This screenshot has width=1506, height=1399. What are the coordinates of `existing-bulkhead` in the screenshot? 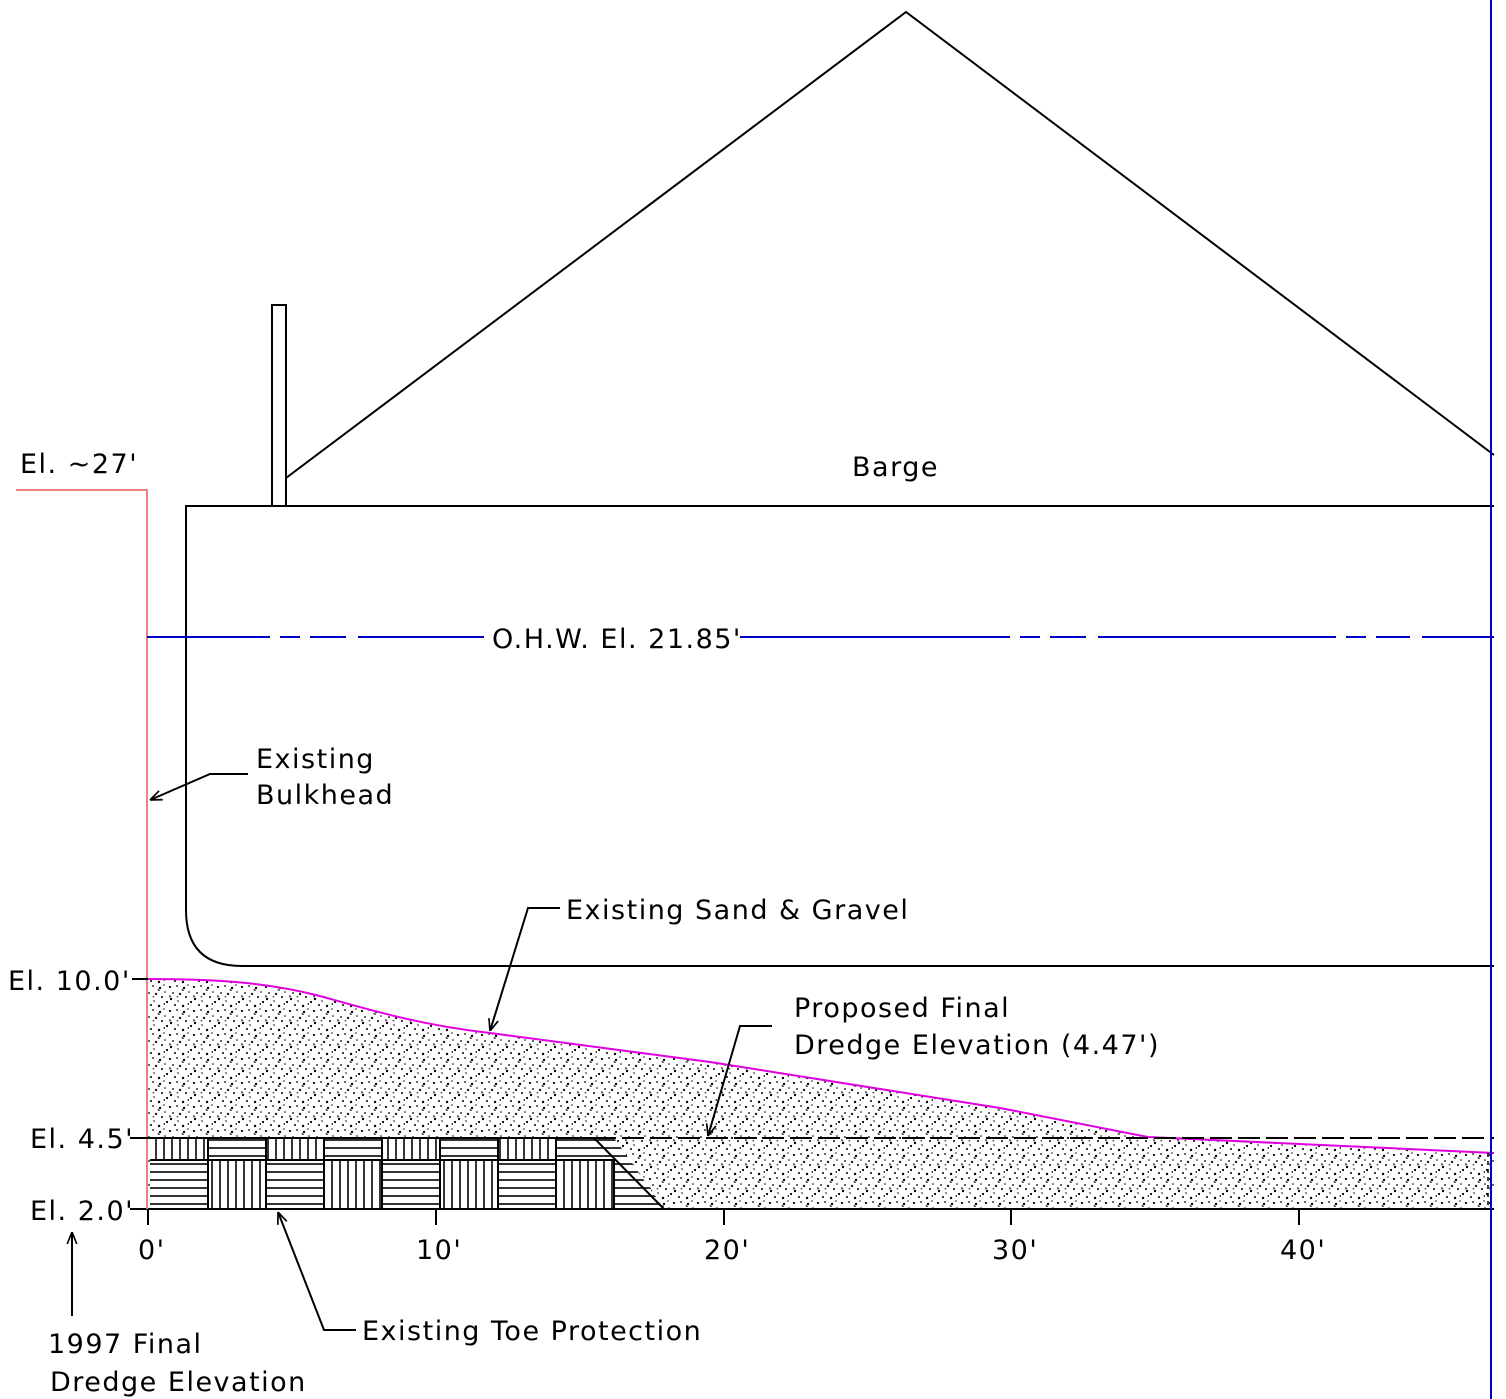 It's located at (82, 849).